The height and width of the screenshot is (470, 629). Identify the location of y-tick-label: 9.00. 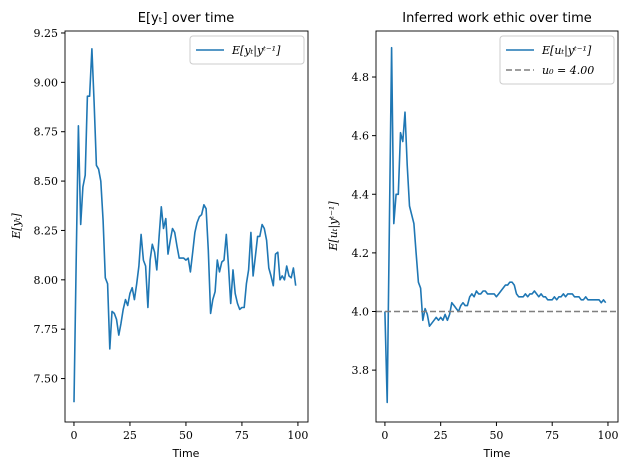
(46, 82).